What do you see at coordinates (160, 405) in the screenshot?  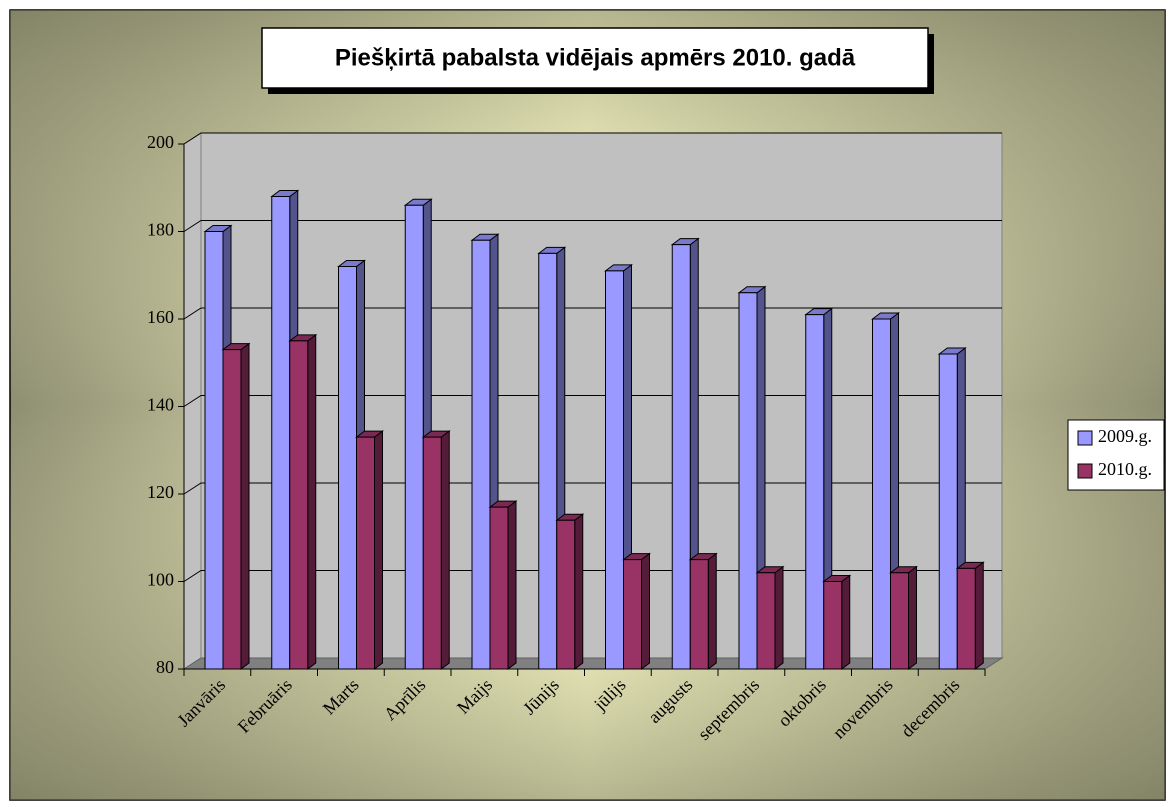 I see `y-tick-label: 140` at bounding box center [160, 405].